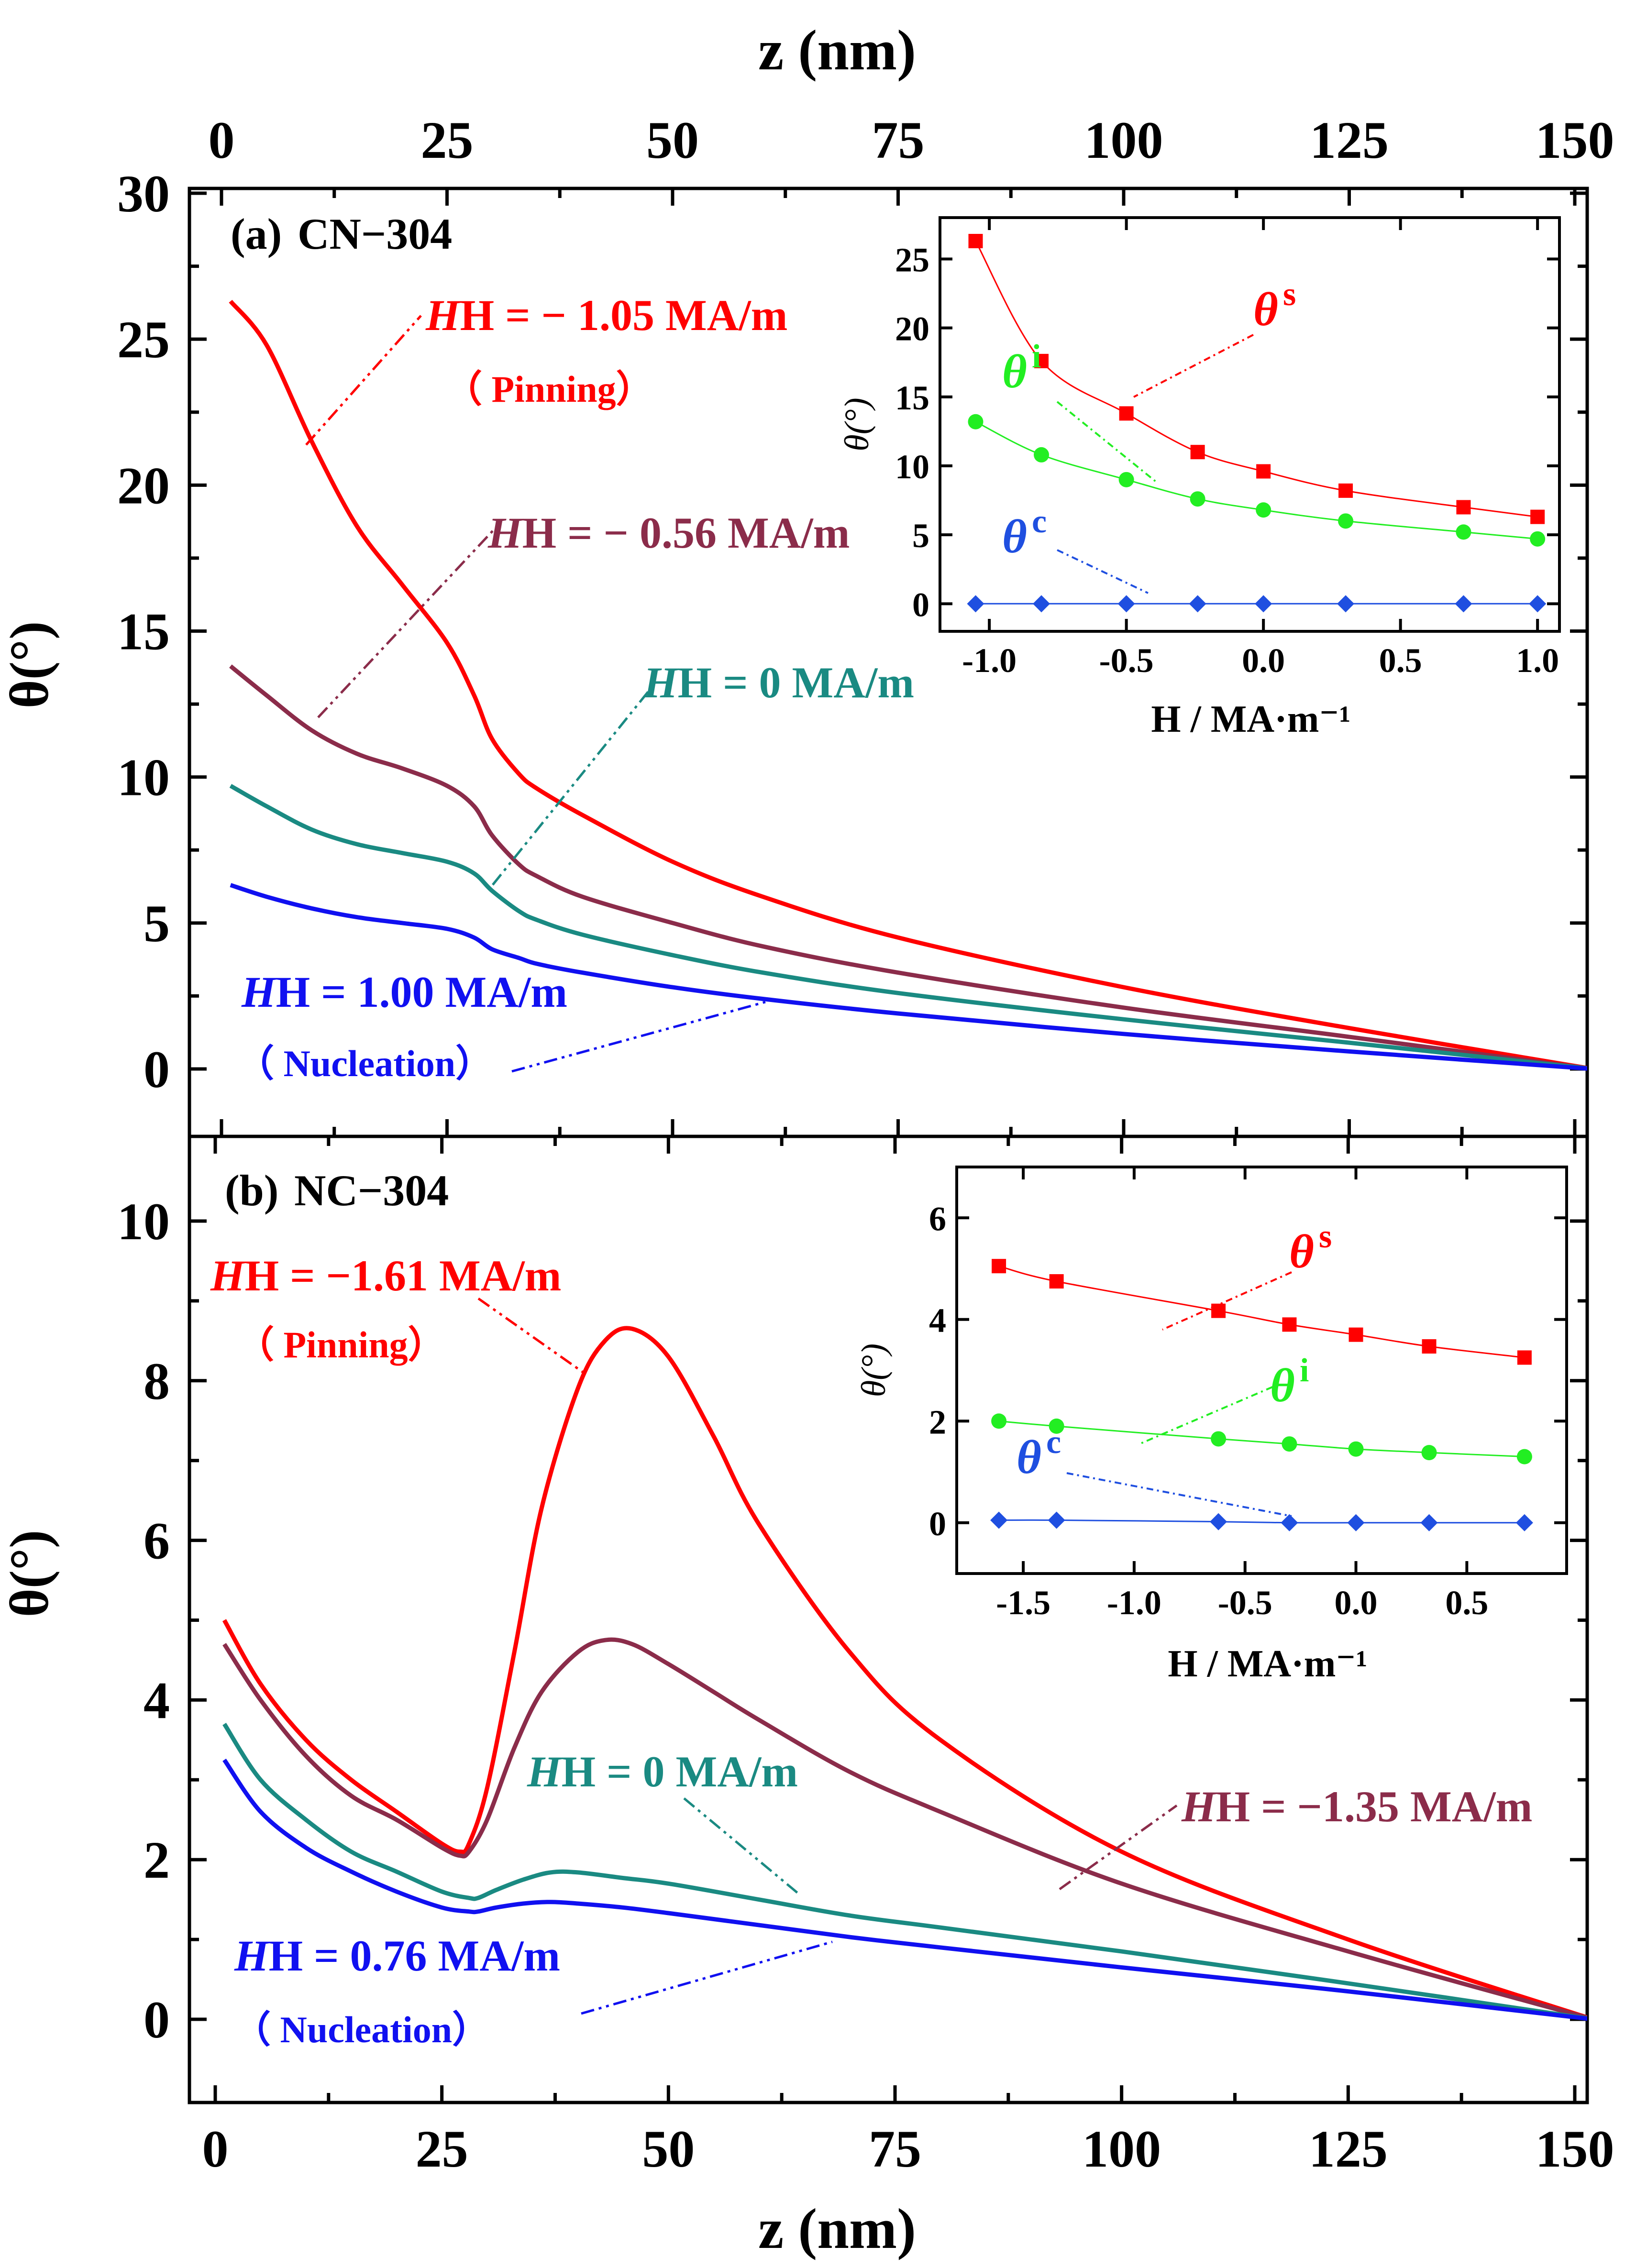  Describe the element at coordinates (375, 233) in the screenshot. I see `panel-a-sample: CN−304` at that location.